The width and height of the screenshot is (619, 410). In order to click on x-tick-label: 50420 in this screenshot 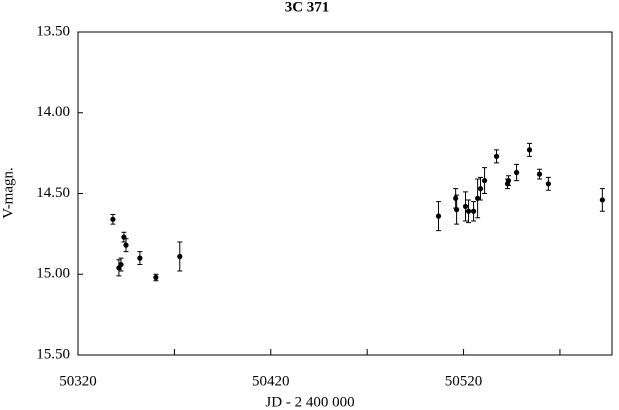, I will do `click(271, 381)`.